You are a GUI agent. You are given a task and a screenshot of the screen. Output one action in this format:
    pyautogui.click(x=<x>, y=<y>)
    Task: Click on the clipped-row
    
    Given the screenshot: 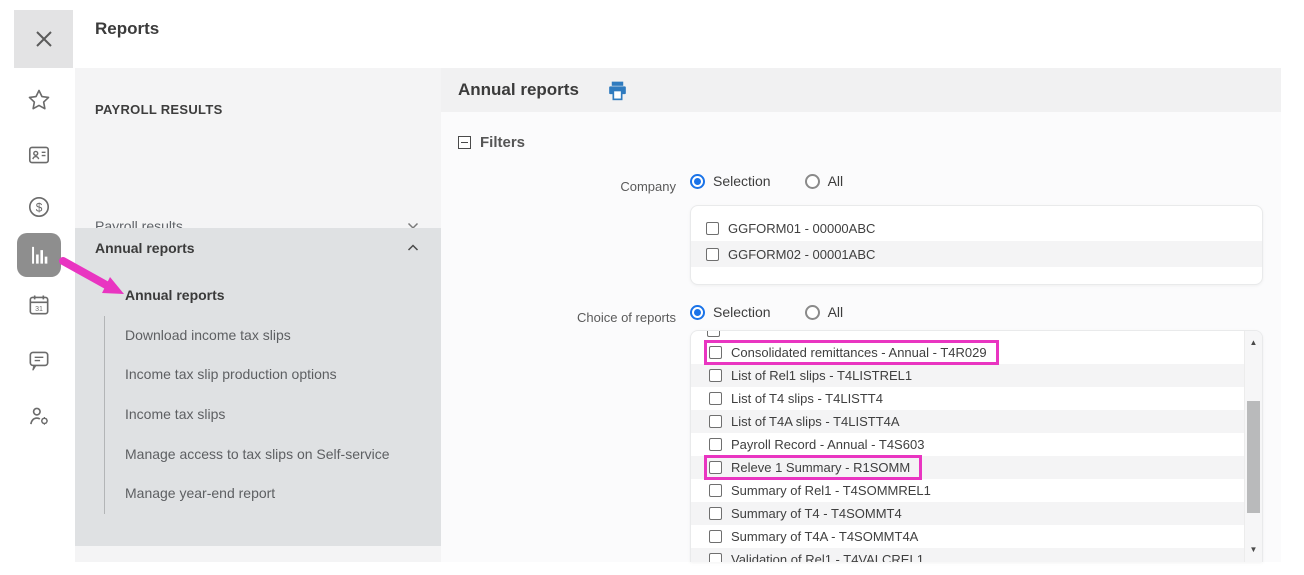 What is the action you would take?
    pyautogui.click(x=976, y=336)
    